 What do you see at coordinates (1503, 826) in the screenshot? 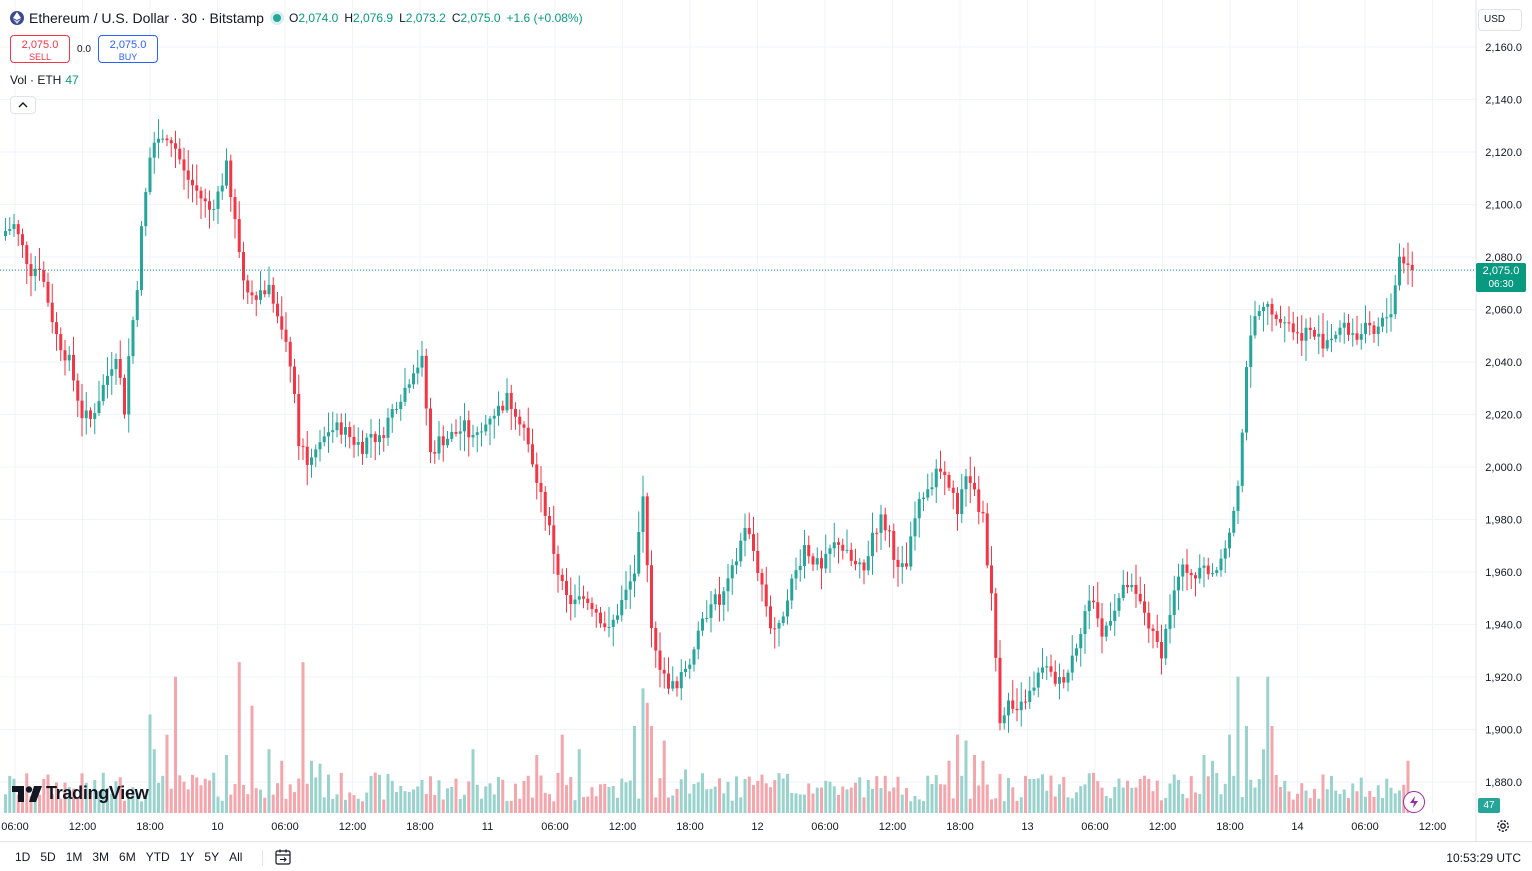
I see `gear-icon` at bounding box center [1503, 826].